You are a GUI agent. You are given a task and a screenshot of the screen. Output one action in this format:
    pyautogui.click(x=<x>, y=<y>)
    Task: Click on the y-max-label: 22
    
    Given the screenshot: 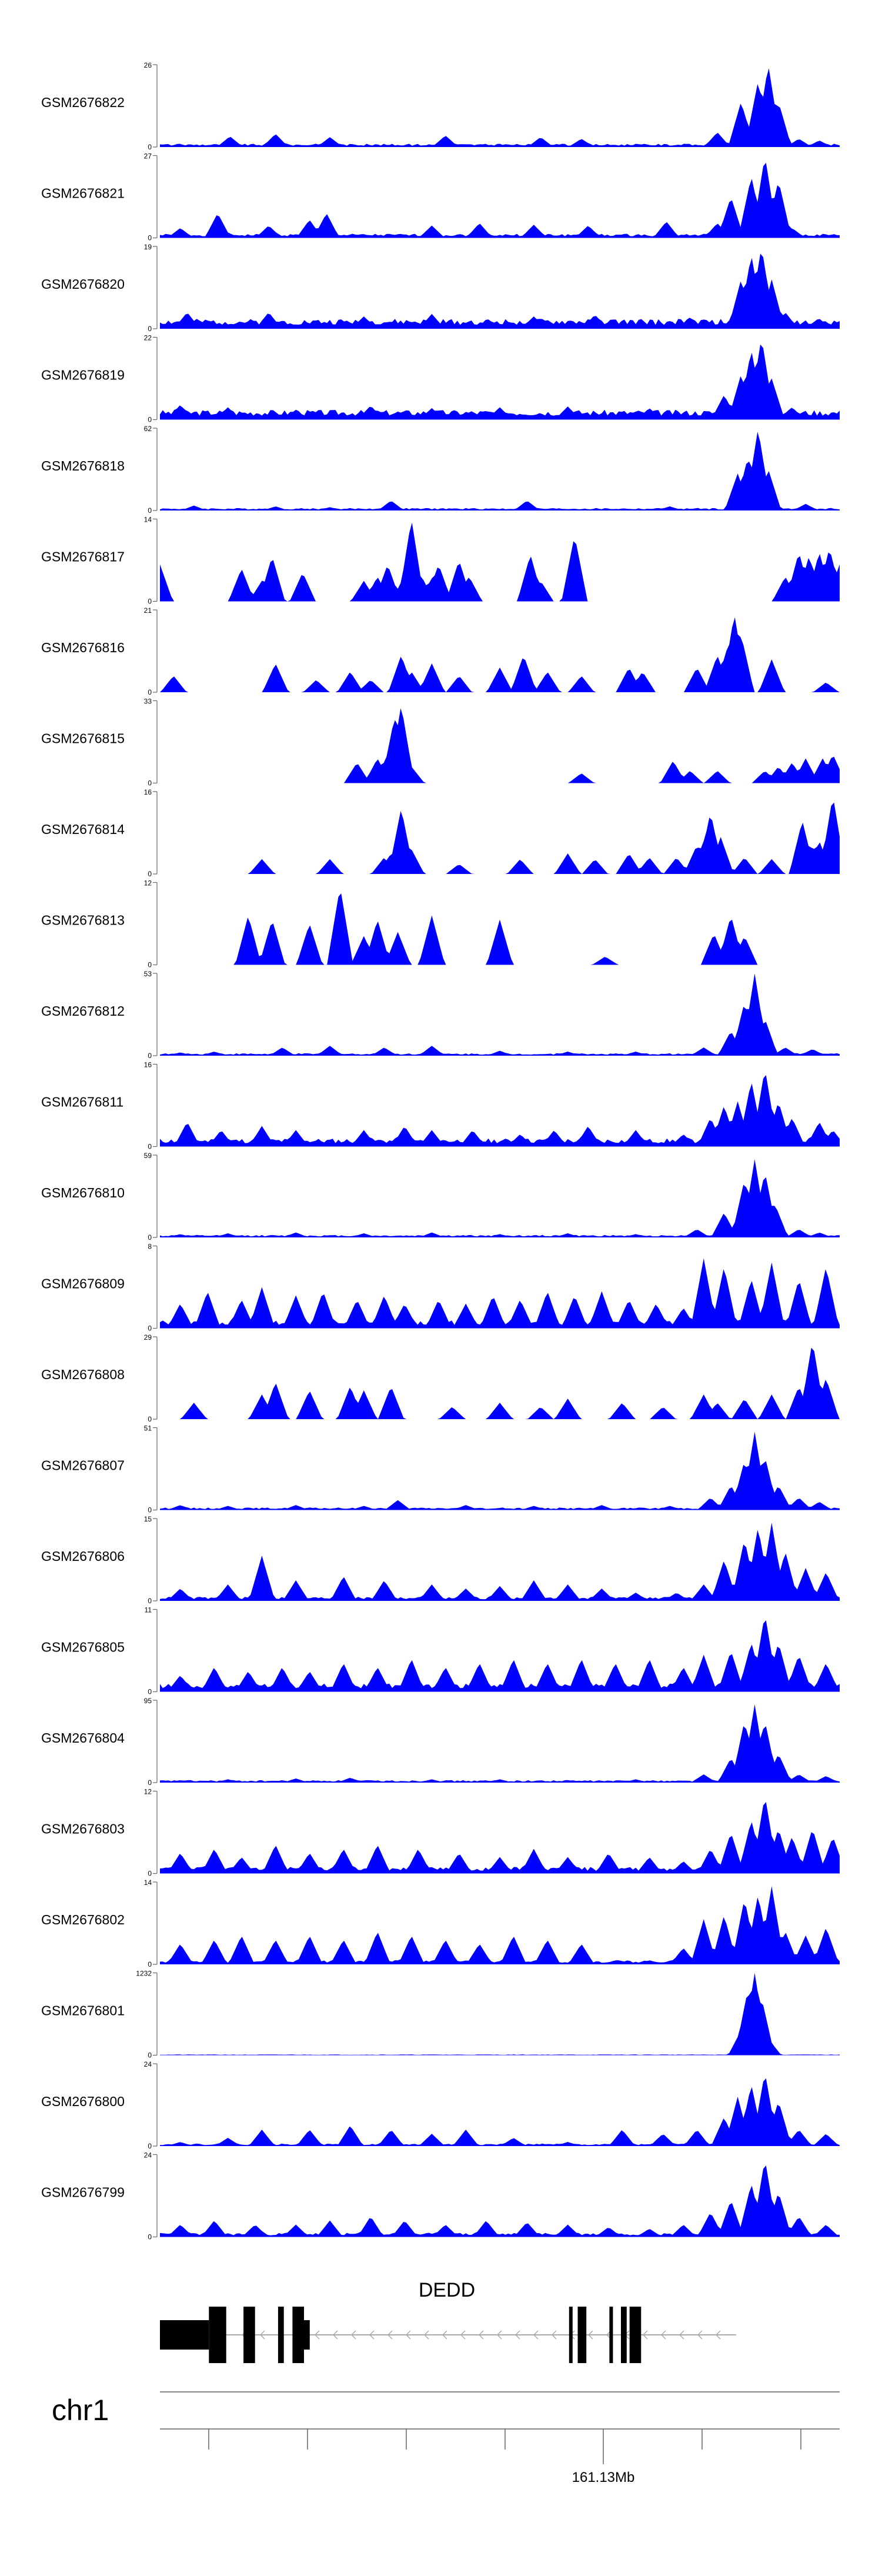 What is the action you would take?
    pyautogui.click(x=148, y=338)
    